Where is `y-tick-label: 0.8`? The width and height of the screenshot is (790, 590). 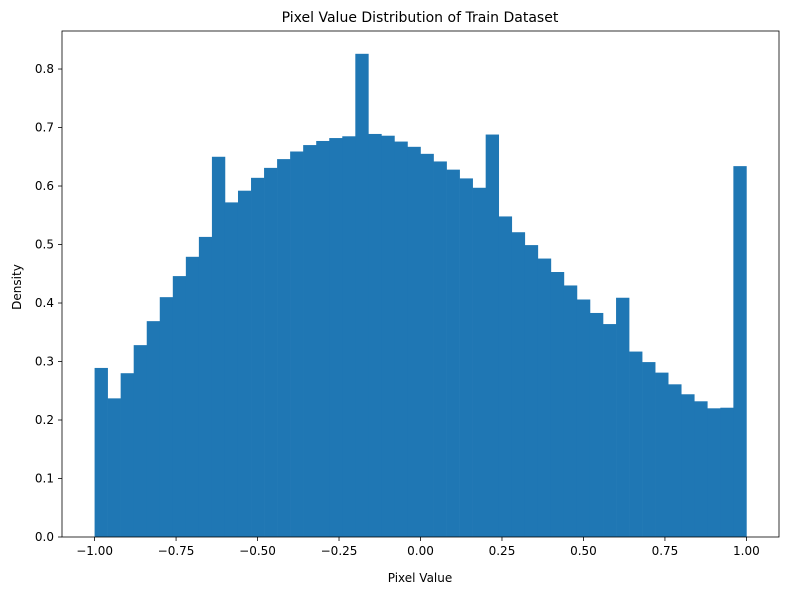
y-tick-label: 0.8 is located at coordinates (44, 69).